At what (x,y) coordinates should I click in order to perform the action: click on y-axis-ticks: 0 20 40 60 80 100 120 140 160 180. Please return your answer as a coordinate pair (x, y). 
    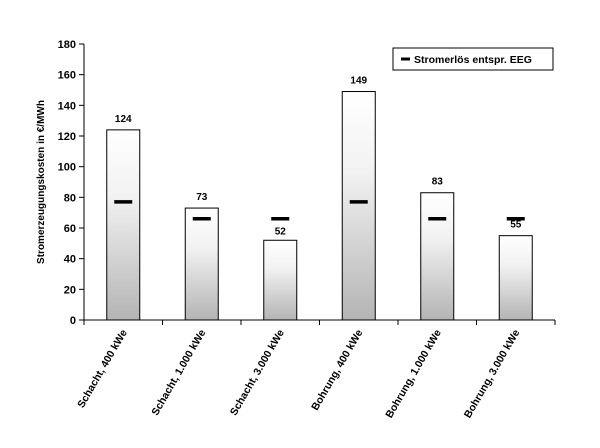
    Looking at the image, I should click on (71, 183).